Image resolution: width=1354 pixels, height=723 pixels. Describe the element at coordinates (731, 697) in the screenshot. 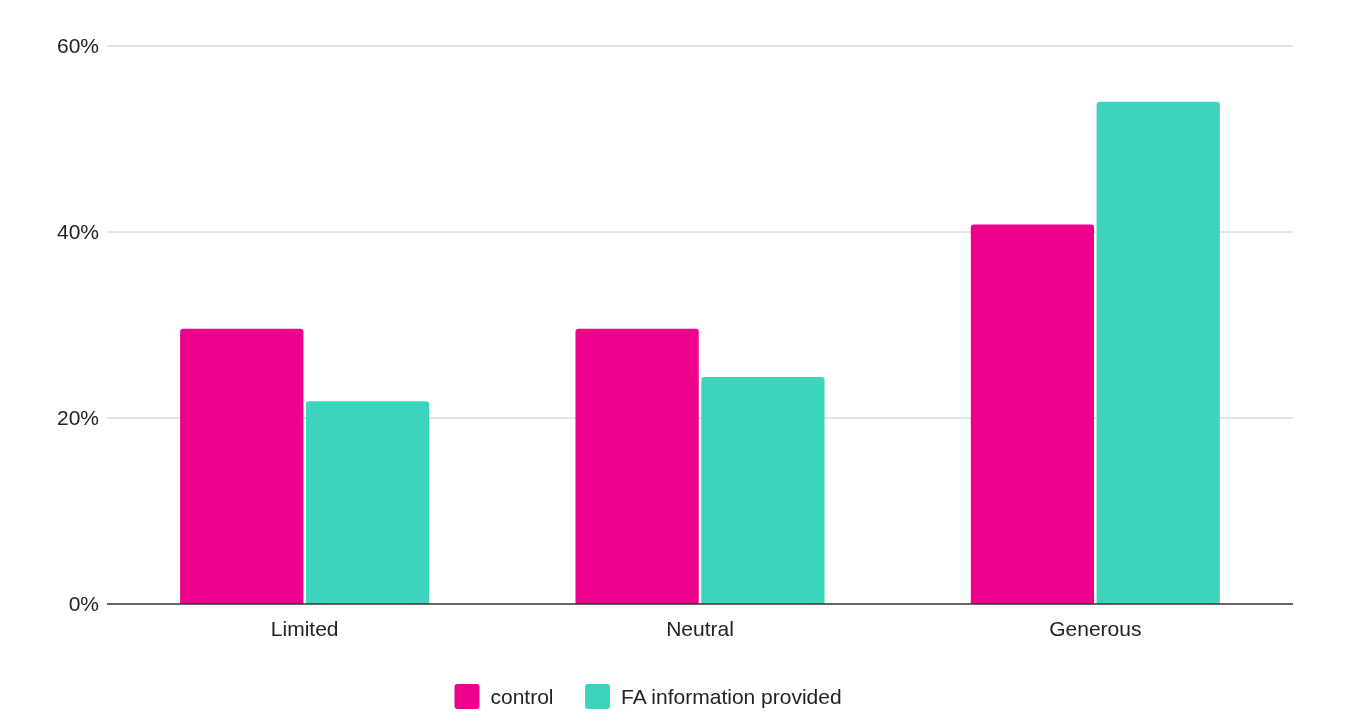

I see `legend-label: FA information provided` at that location.